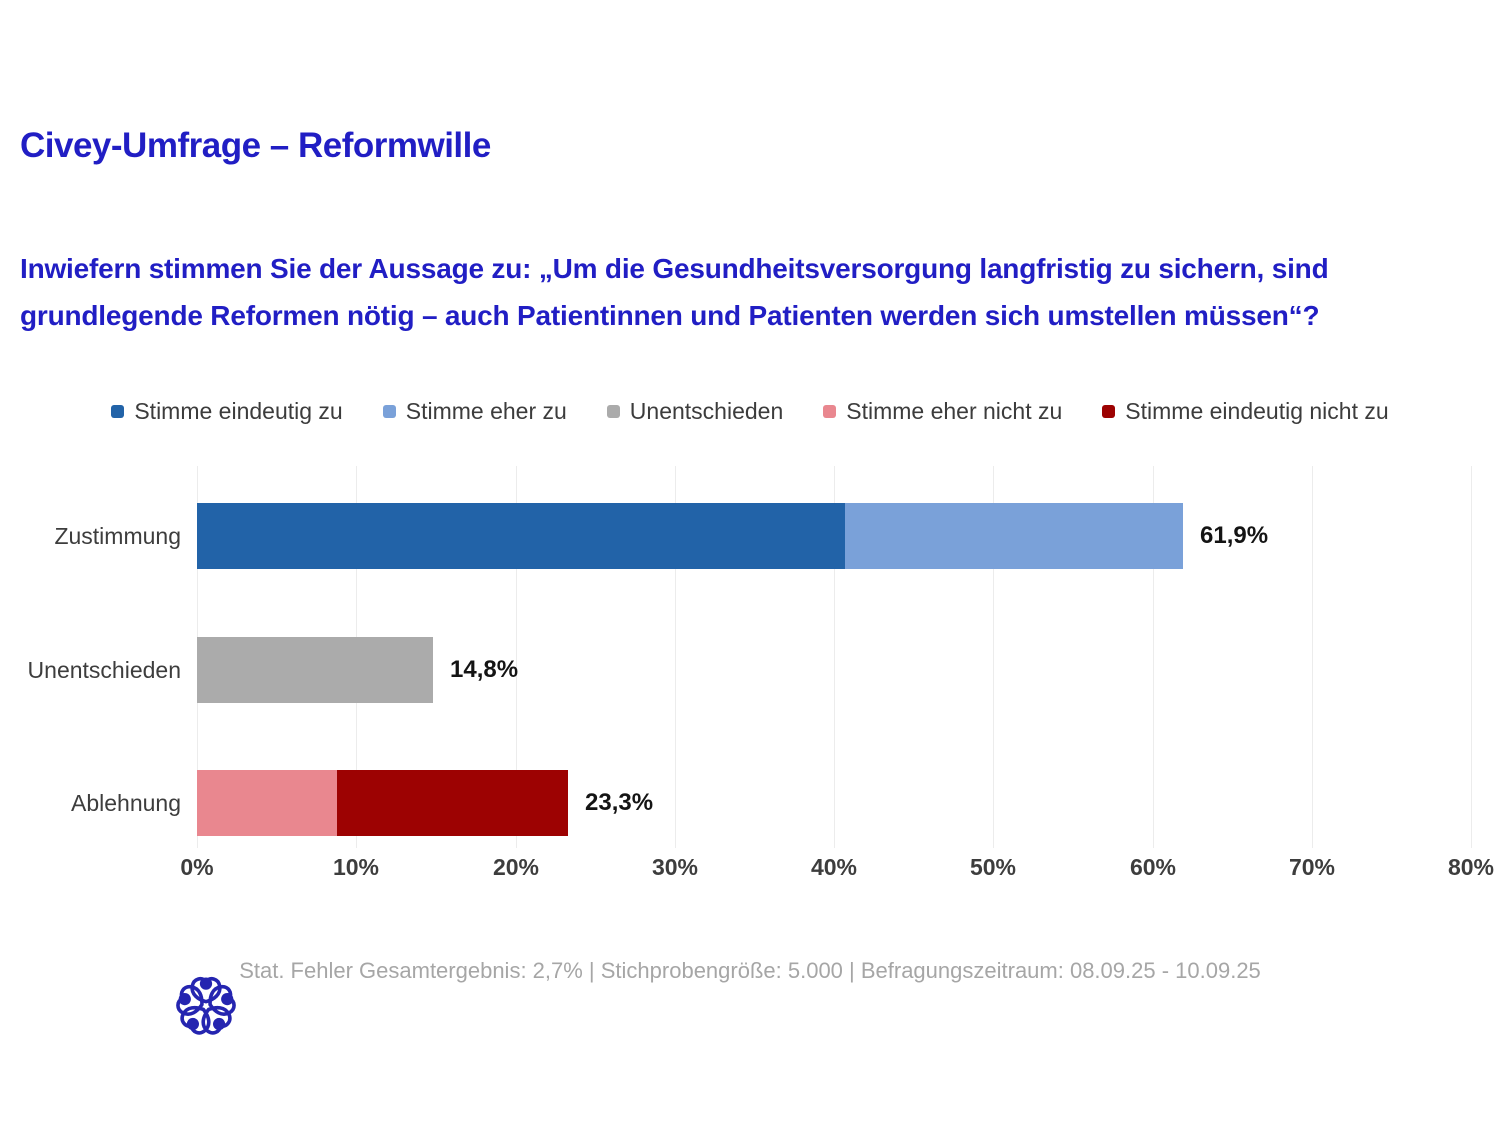 This screenshot has width=1500, height=1125. What do you see at coordinates (126, 803) in the screenshot?
I see `category-label: Ablehnung` at bounding box center [126, 803].